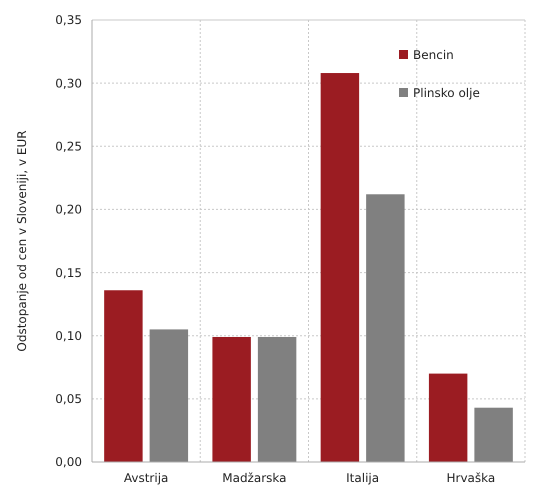 This screenshot has height=500, width=537. Describe the element at coordinates (68, 83) in the screenshot. I see `y-tick-label: 0,30` at that location.